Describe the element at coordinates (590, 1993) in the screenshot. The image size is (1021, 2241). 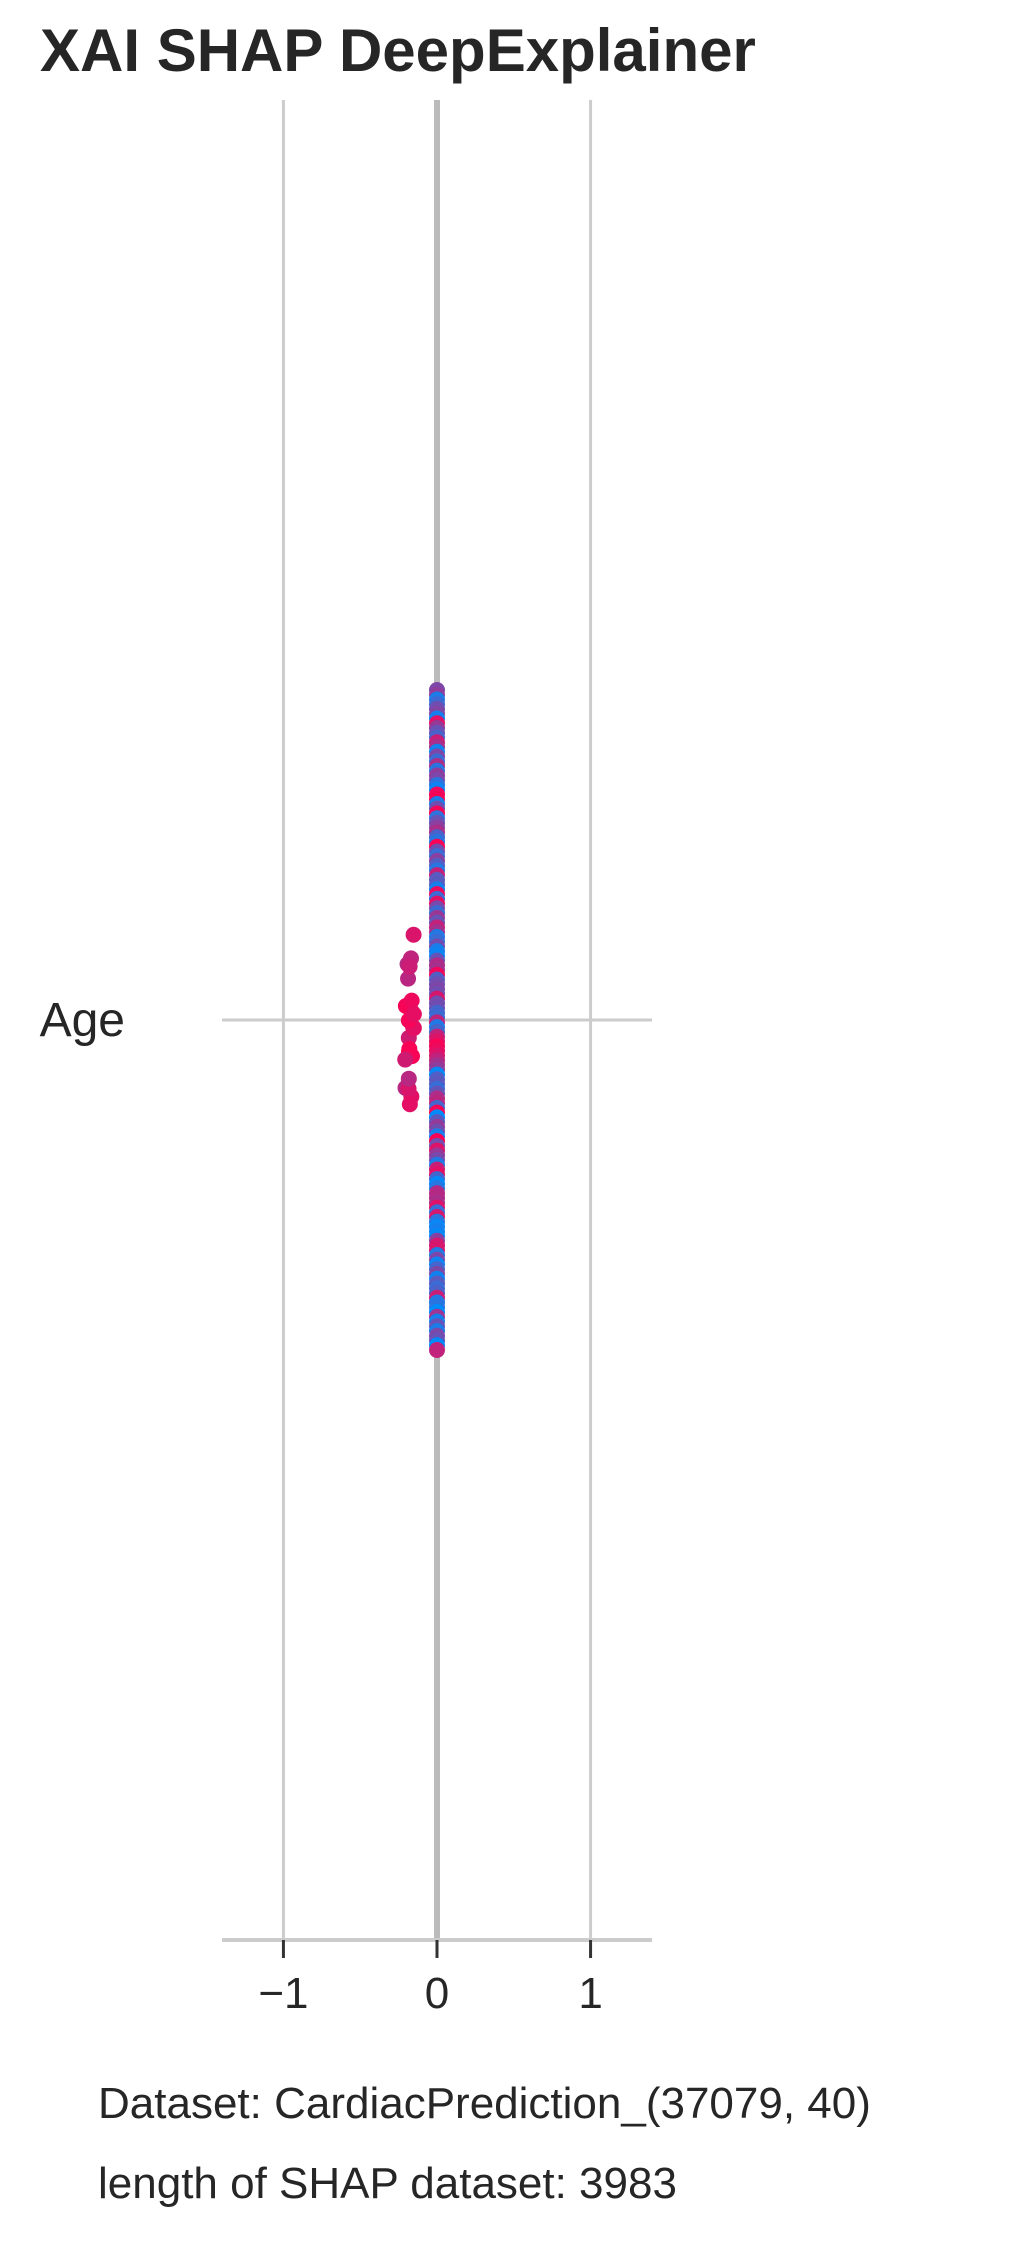
I see `x-tick-label-2: 1` at that location.